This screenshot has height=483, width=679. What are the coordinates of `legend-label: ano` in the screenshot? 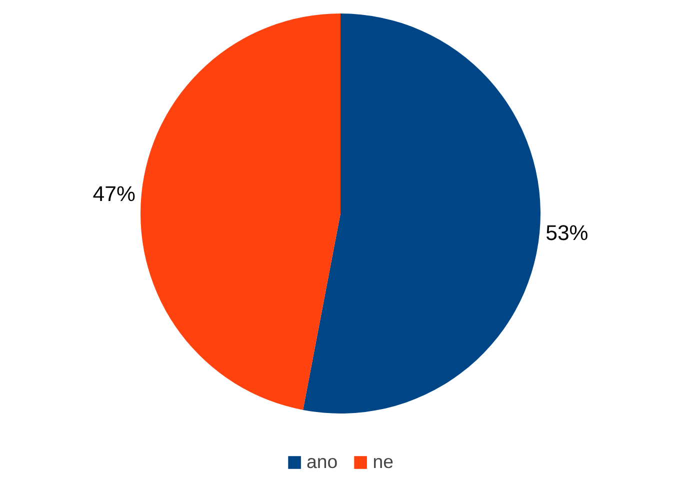 It's located at (322, 462).